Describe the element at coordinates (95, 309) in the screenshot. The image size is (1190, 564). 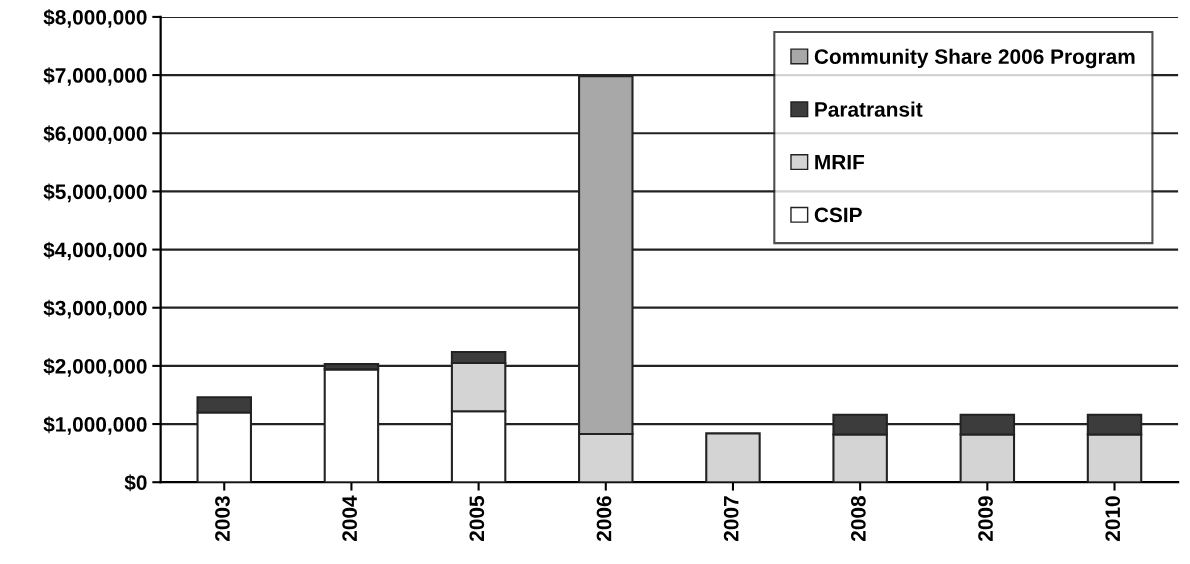
I see `y-tick-label: $3,000,000` at that location.